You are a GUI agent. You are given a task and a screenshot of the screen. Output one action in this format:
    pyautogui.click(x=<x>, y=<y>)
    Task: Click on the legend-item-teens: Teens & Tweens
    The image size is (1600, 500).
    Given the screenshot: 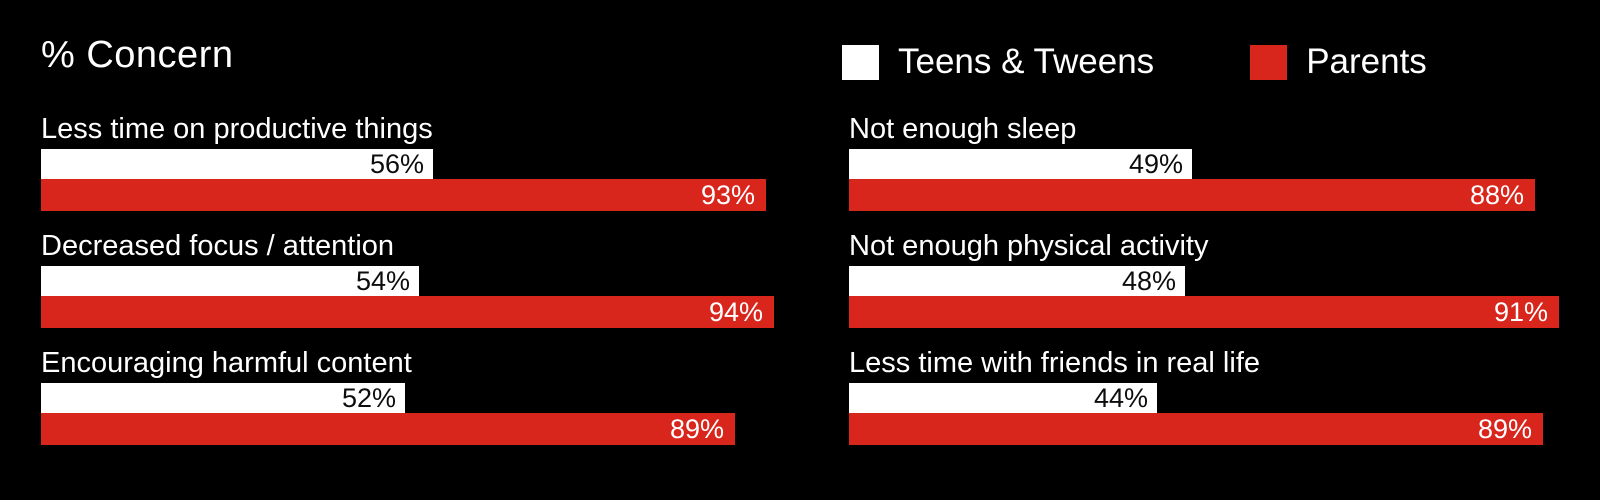 What is the action you would take?
    pyautogui.click(x=998, y=62)
    